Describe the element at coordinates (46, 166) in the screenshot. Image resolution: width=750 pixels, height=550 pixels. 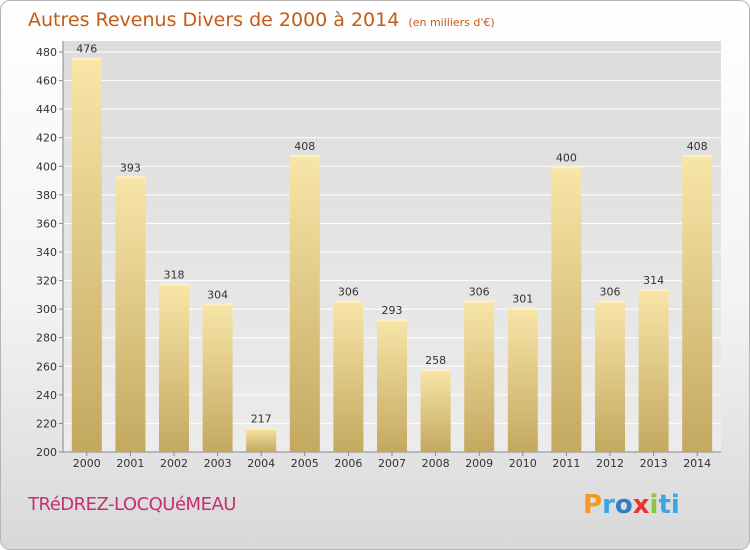
I see `y-tick-label: 400` at that location.